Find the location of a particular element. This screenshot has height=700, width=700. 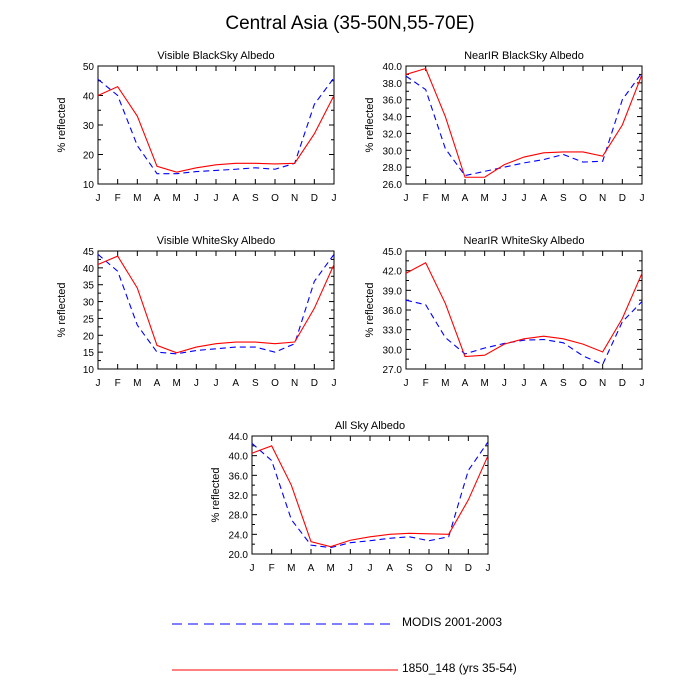

y-tick-label: 24.0 is located at coordinates (239, 535).